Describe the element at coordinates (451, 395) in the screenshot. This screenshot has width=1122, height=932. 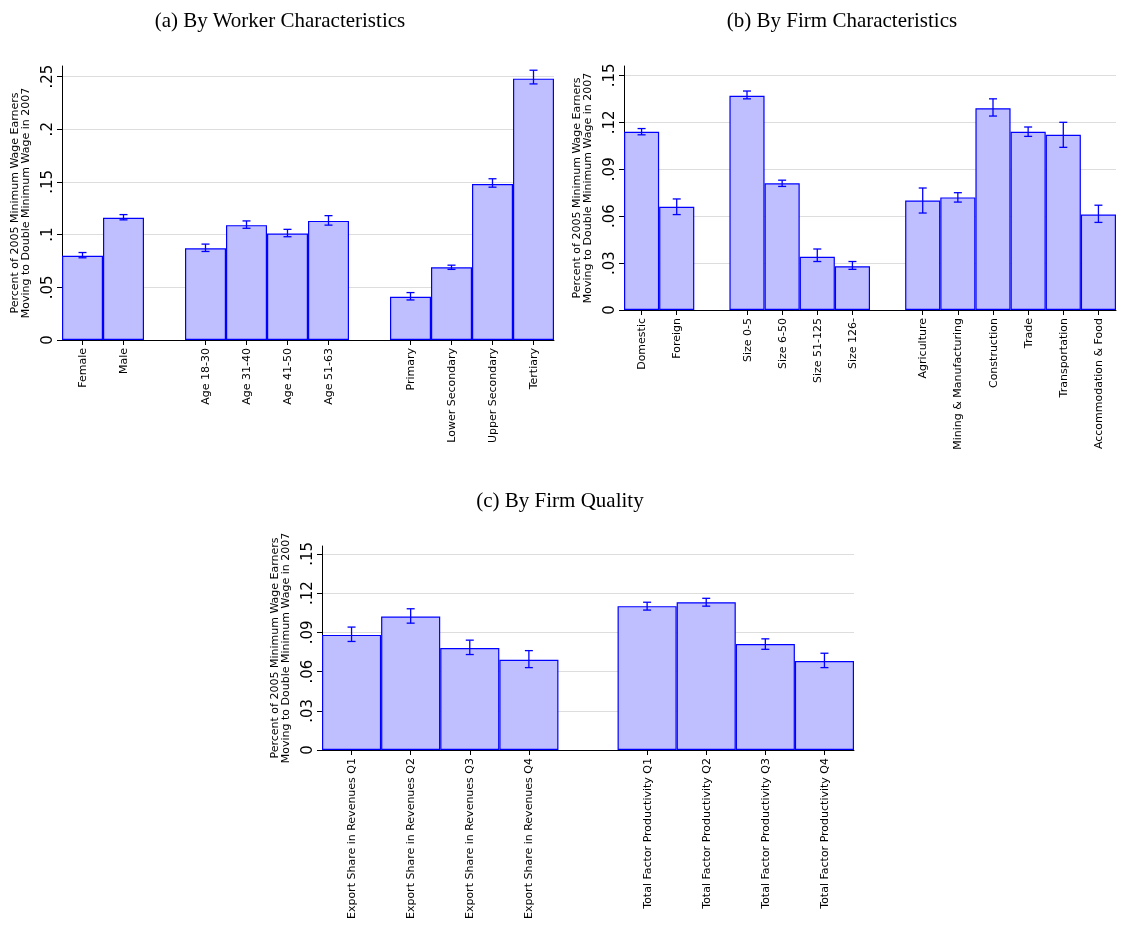
I see `x-tick-label: Lower Secondary` at that location.